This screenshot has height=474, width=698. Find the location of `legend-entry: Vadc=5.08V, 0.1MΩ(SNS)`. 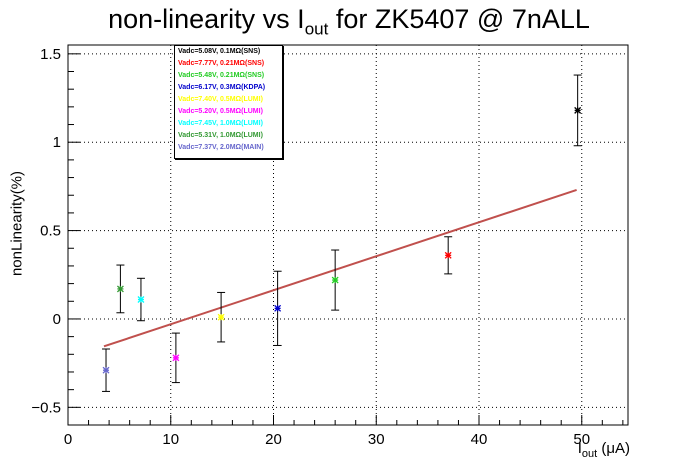

legend-entry: Vadc=5.08V, 0.1MΩ(SNS) is located at coordinates (219, 51).